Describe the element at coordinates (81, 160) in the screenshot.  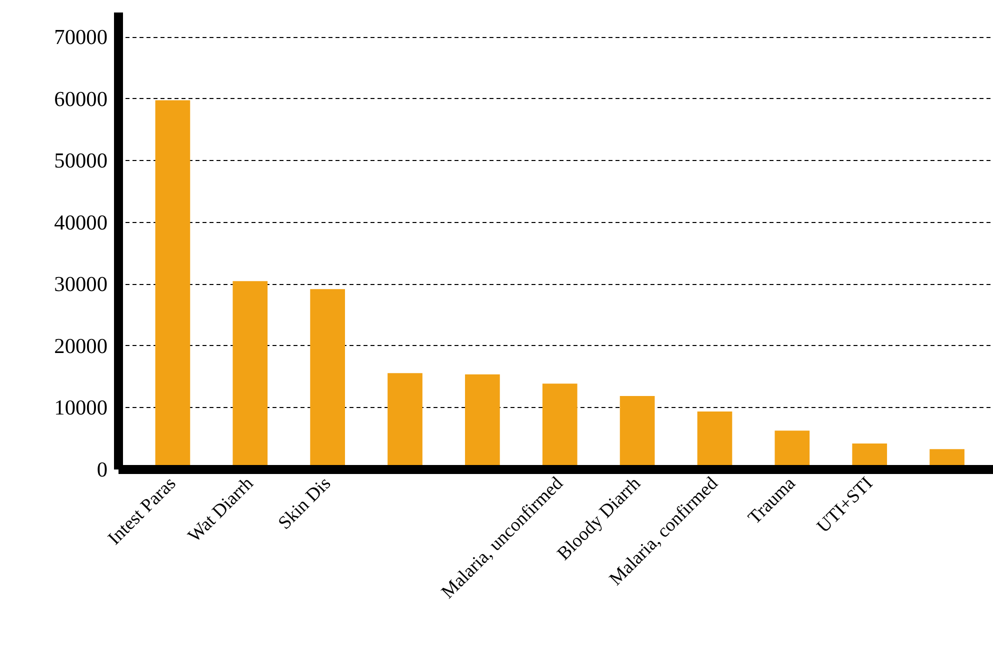
I see `y-tick-label: 50000` at that location.